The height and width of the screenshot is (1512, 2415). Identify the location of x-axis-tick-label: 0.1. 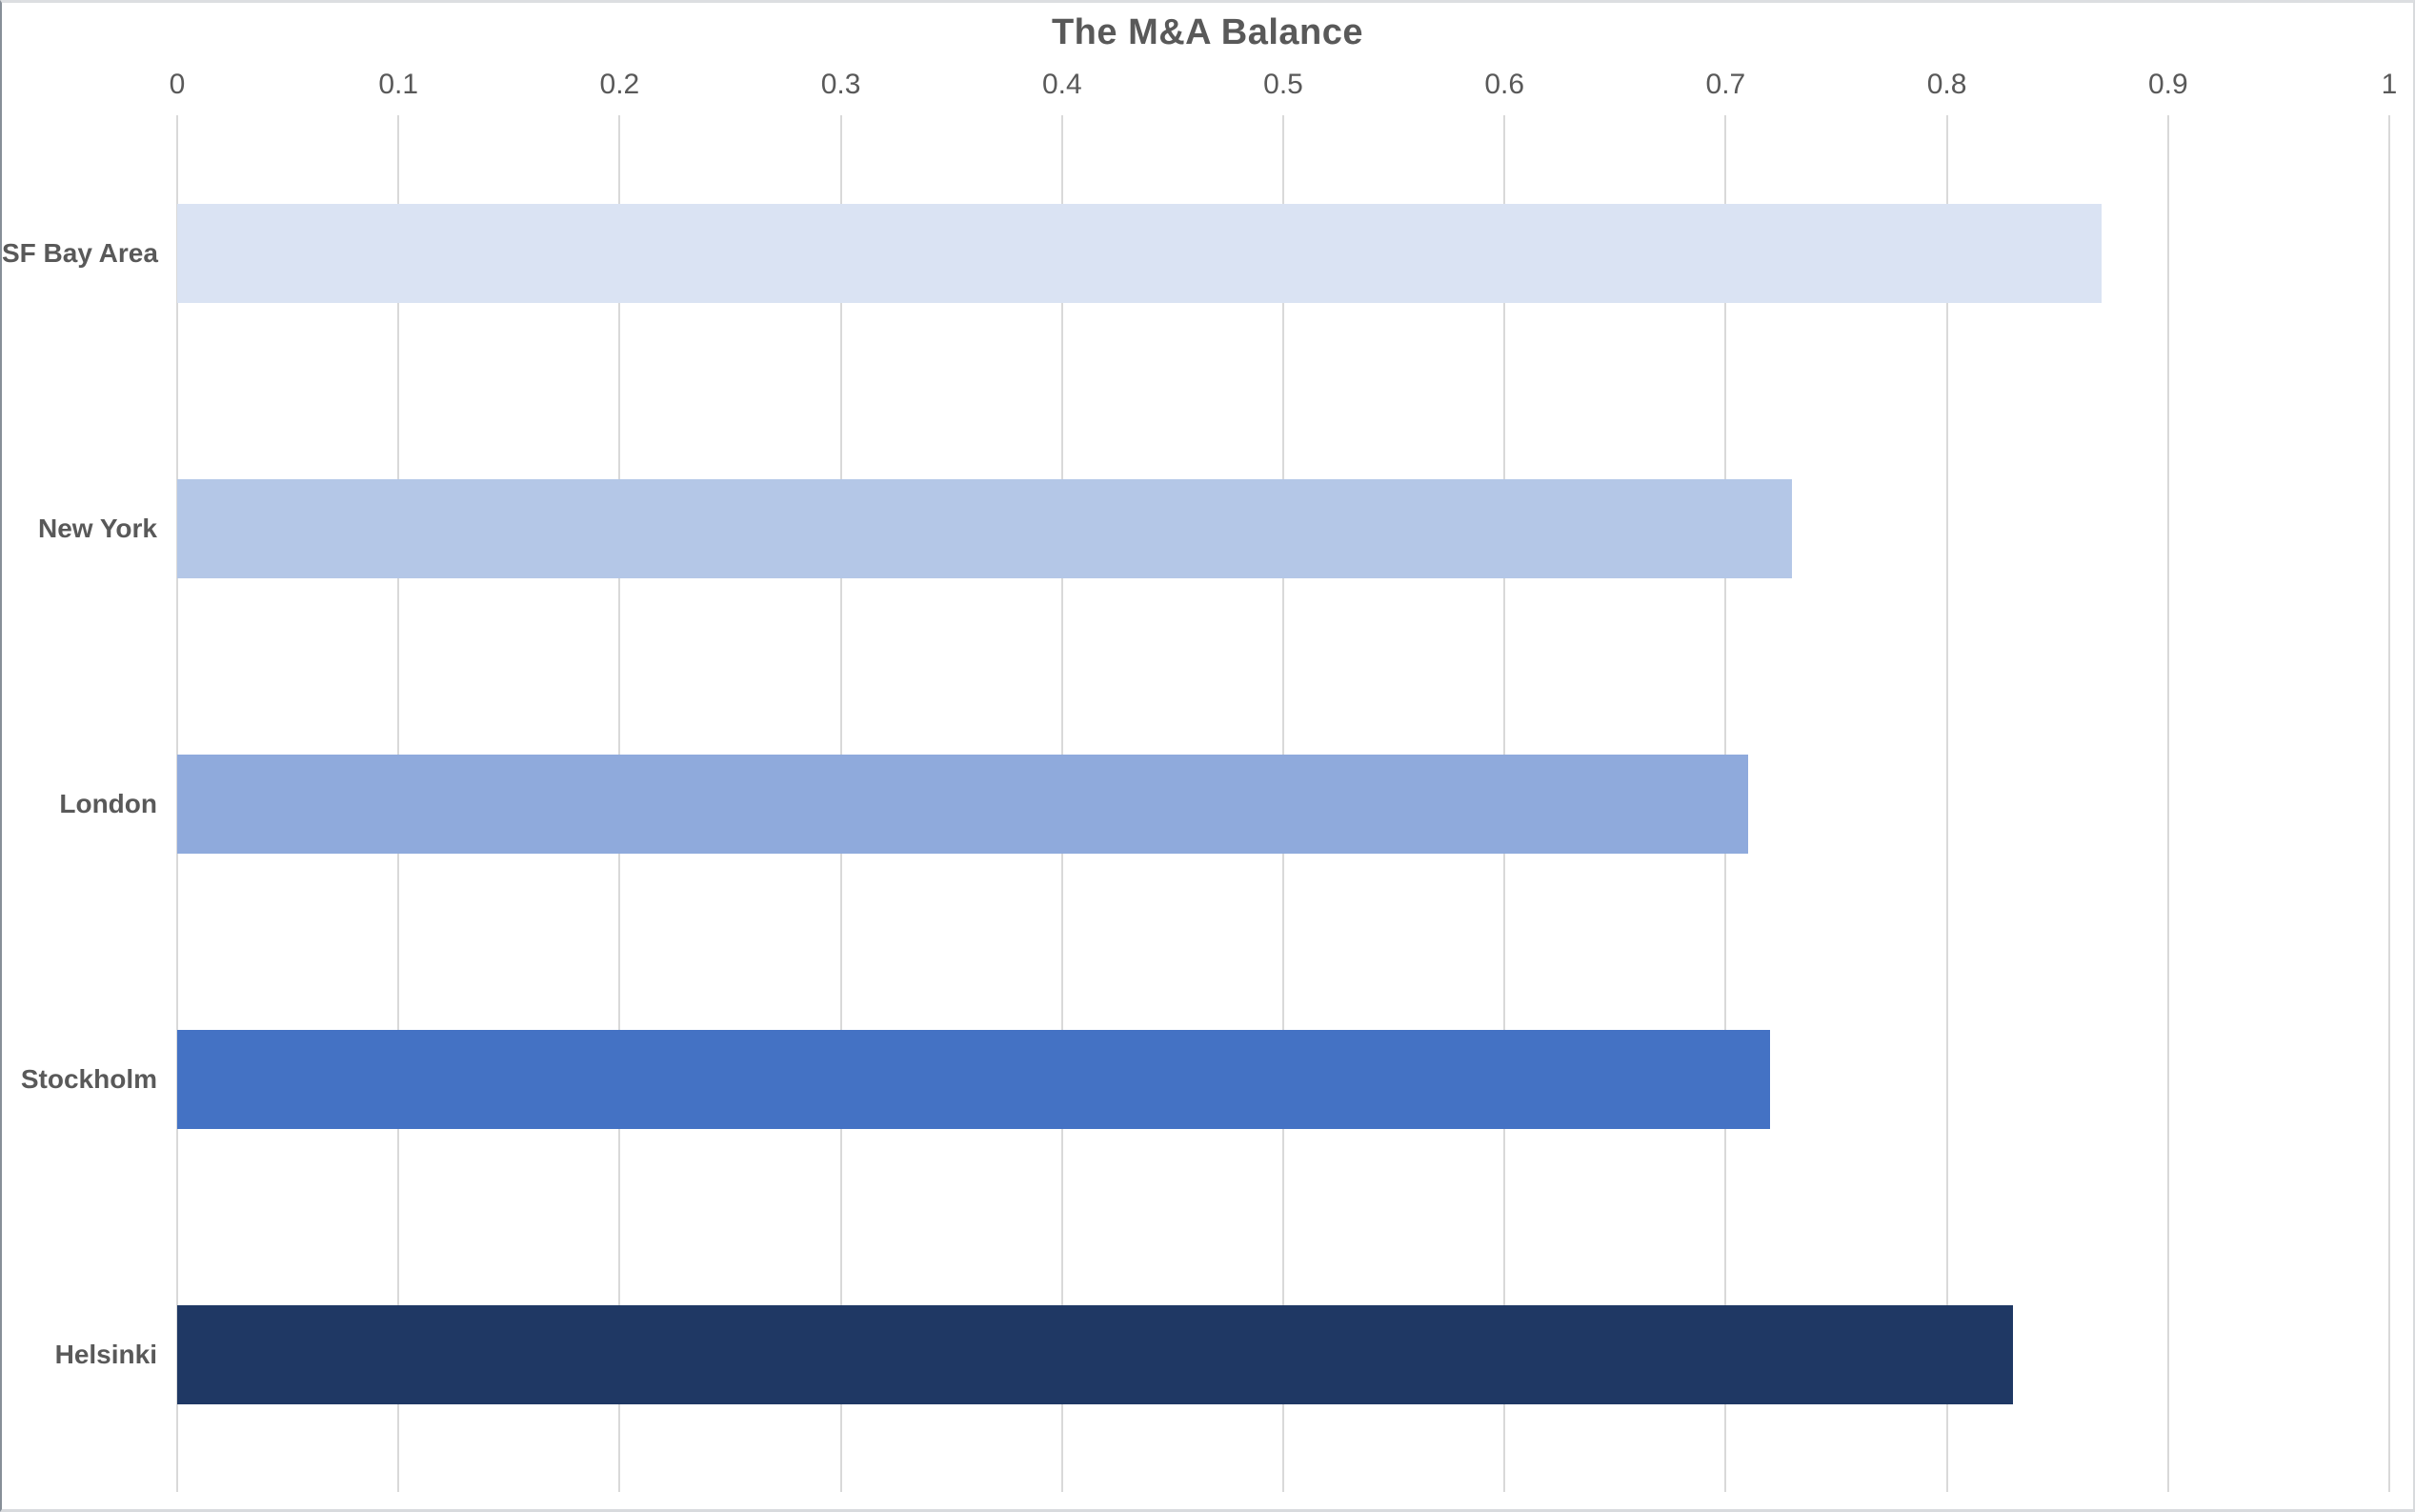
(399, 84).